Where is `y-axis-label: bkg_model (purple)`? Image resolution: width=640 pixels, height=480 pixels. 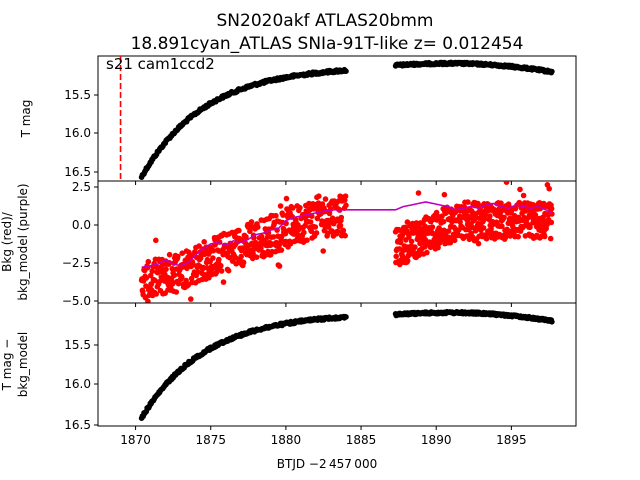 y-axis-label: bkg_model (purple) is located at coordinates (23, 241).